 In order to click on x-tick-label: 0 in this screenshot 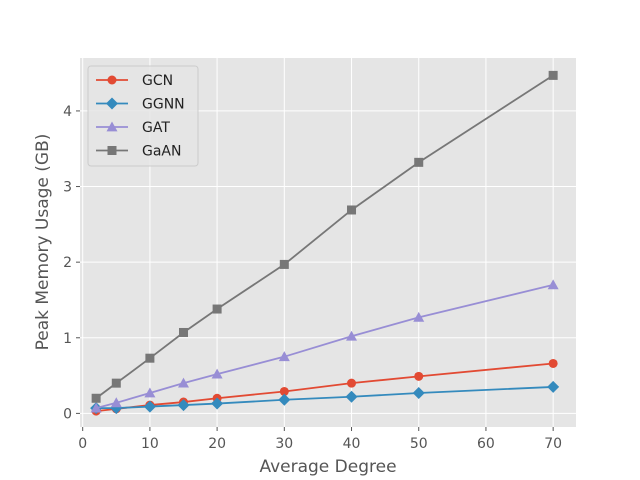, I will do `click(82, 444)`.